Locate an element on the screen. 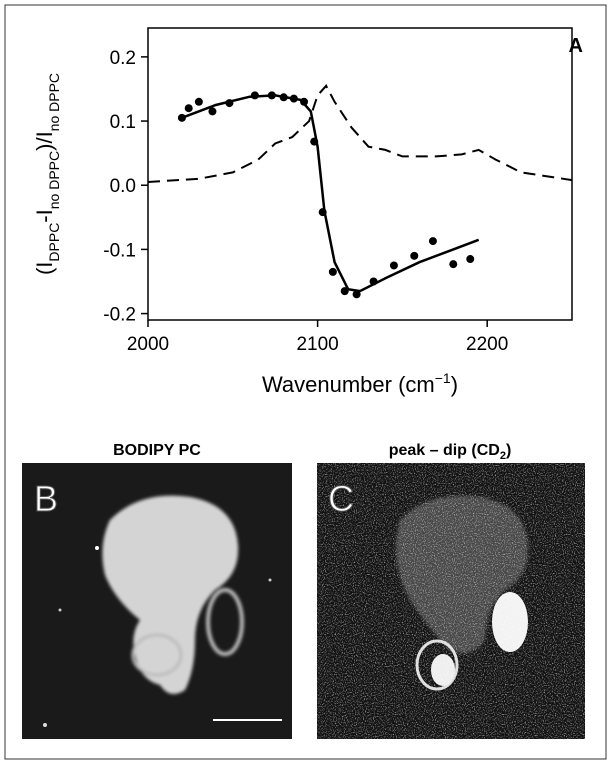  y-tick-label: -0.2 is located at coordinates (119, 315).